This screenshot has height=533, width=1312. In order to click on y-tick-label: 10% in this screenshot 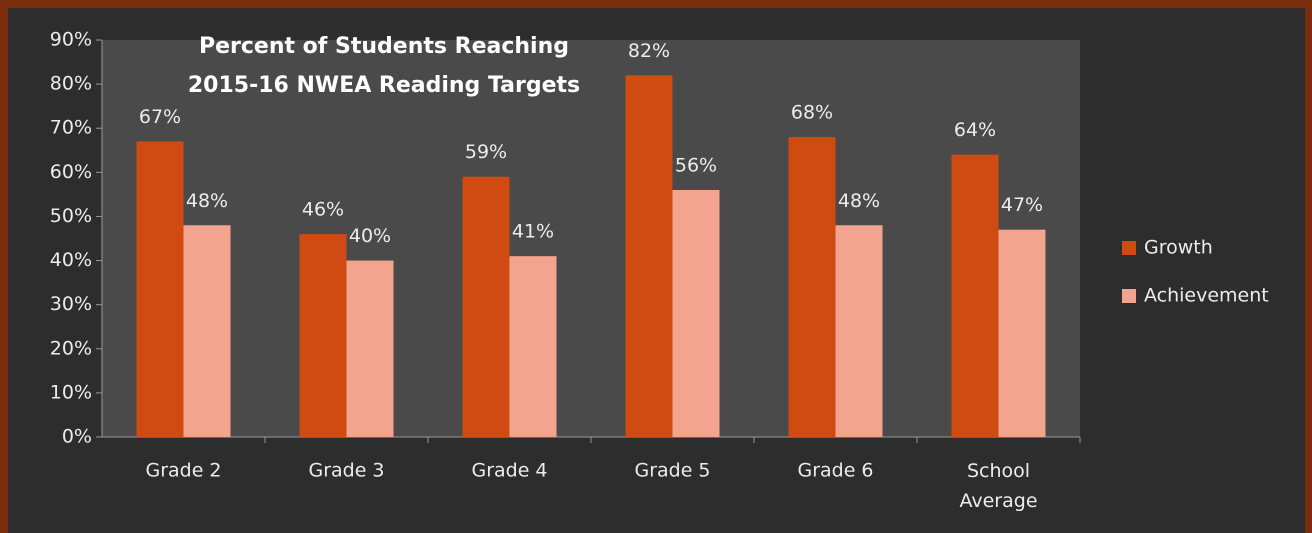, I will do `click(71, 392)`.